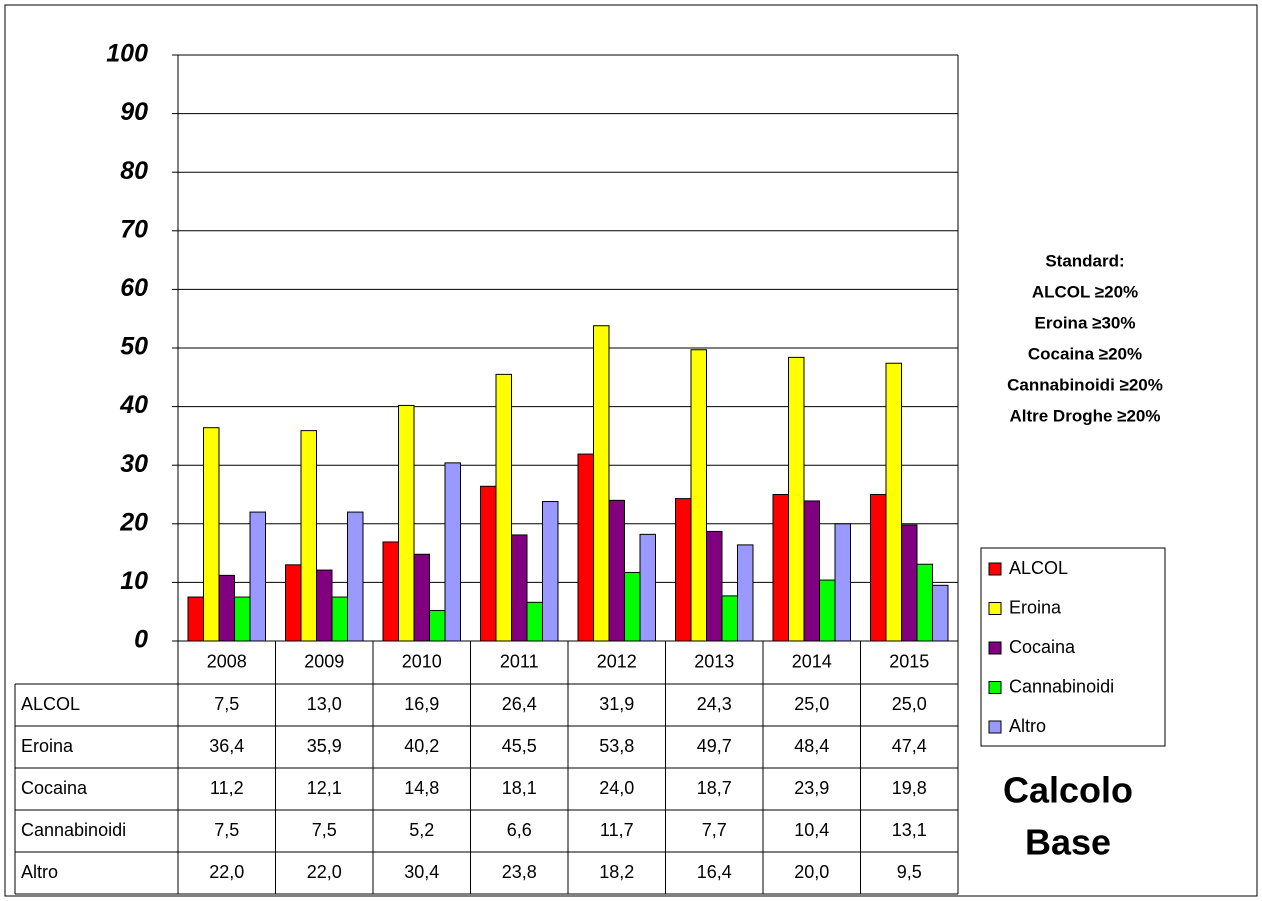  Describe the element at coordinates (811, 746) in the screenshot. I see `table-value: 48,4` at that location.